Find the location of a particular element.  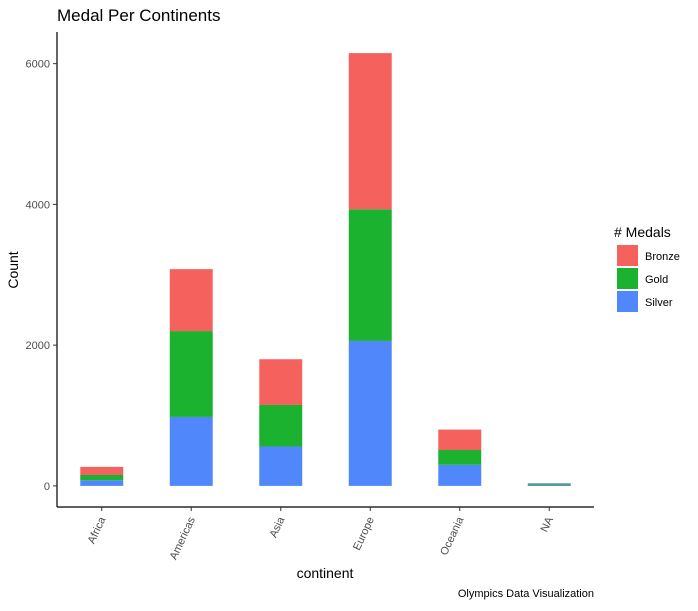

legend-label-gold: Gold is located at coordinates (656, 280).